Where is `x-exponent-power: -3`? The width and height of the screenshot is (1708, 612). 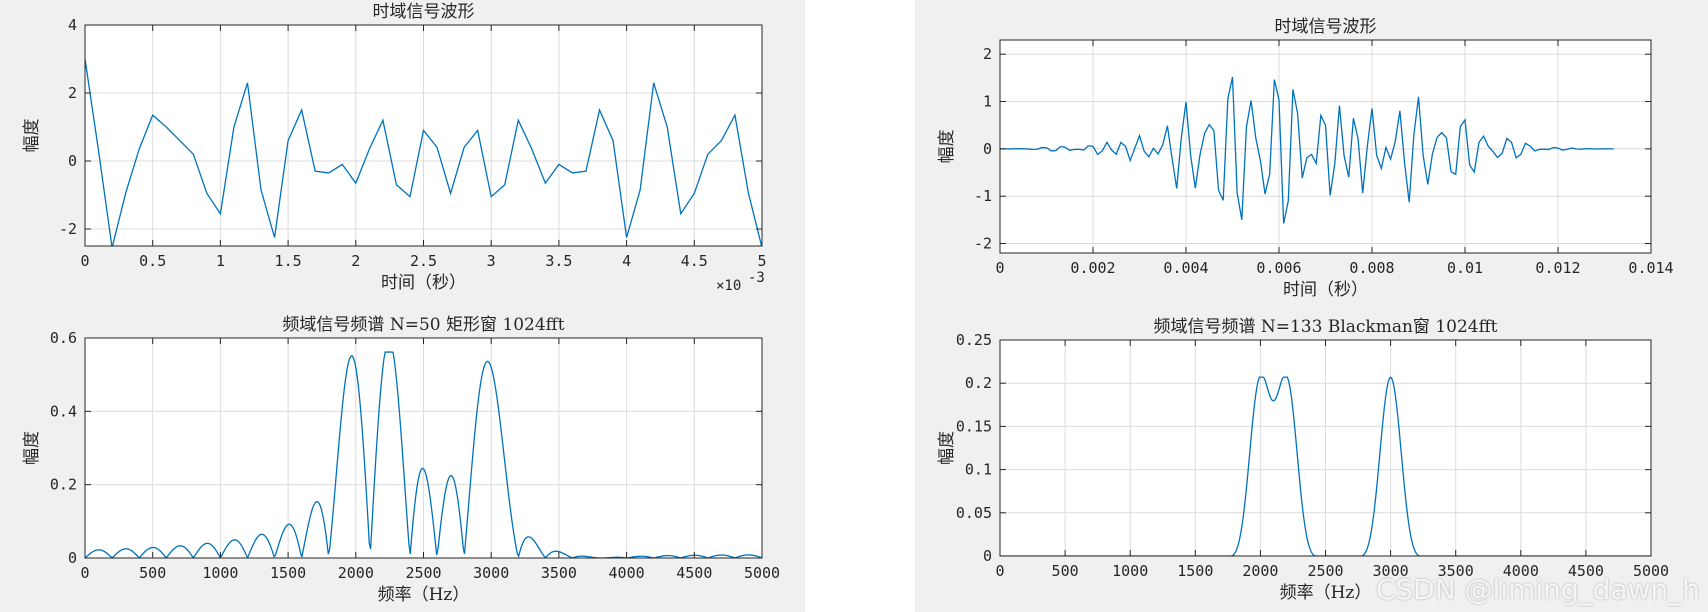 x-exponent-power: -3 is located at coordinates (756, 278).